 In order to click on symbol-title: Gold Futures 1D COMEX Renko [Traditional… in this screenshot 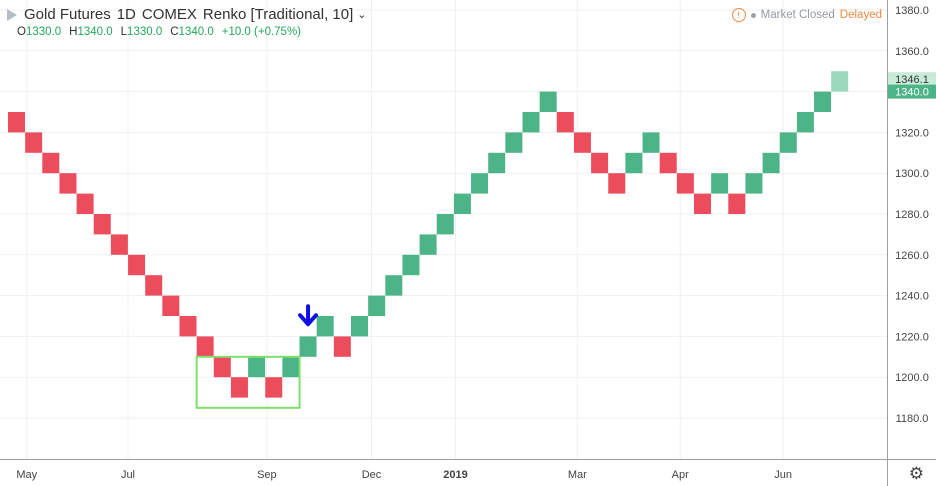, I will do `click(186, 14)`.